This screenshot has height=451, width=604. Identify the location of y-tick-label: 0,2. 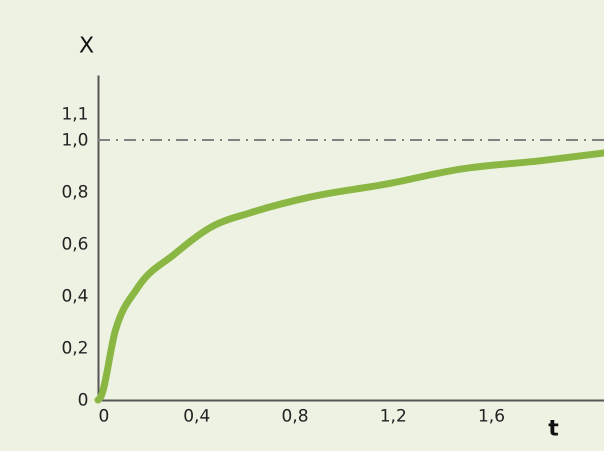
(74, 348).